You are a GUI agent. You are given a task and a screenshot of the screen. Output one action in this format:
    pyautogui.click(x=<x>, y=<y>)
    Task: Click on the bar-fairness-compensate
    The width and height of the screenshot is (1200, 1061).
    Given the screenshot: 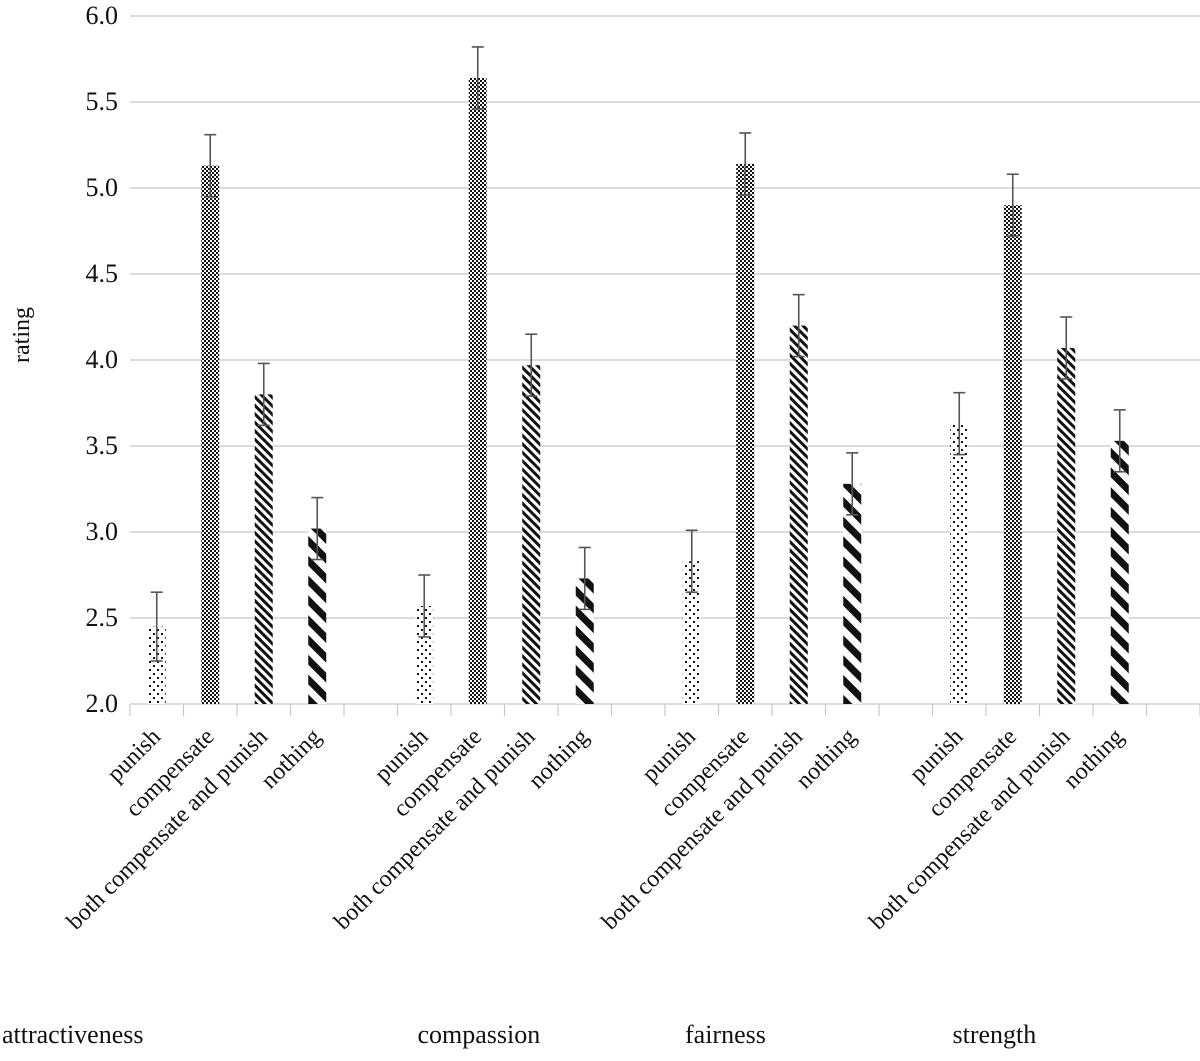 What is the action you would take?
    pyautogui.click(x=745, y=434)
    